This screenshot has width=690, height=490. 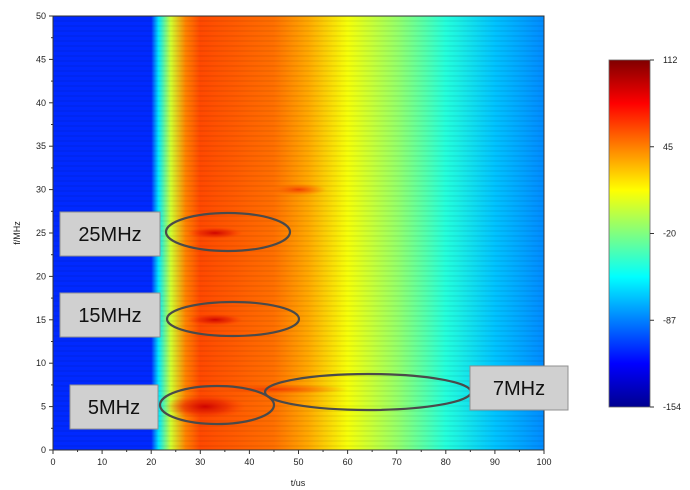 What do you see at coordinates (41, 363) in the screenshot?
I see `y-tick-label: 10` at bounding box center [41, 363].